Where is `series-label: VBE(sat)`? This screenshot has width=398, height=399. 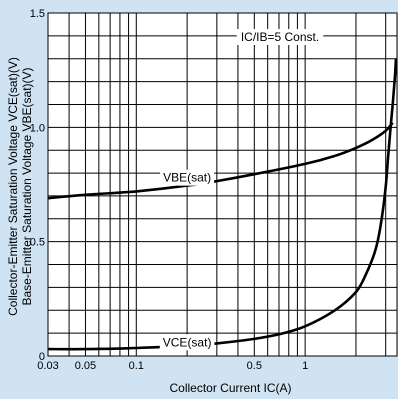 series-label: VBE(sat) is located at coordinates (187, 178).